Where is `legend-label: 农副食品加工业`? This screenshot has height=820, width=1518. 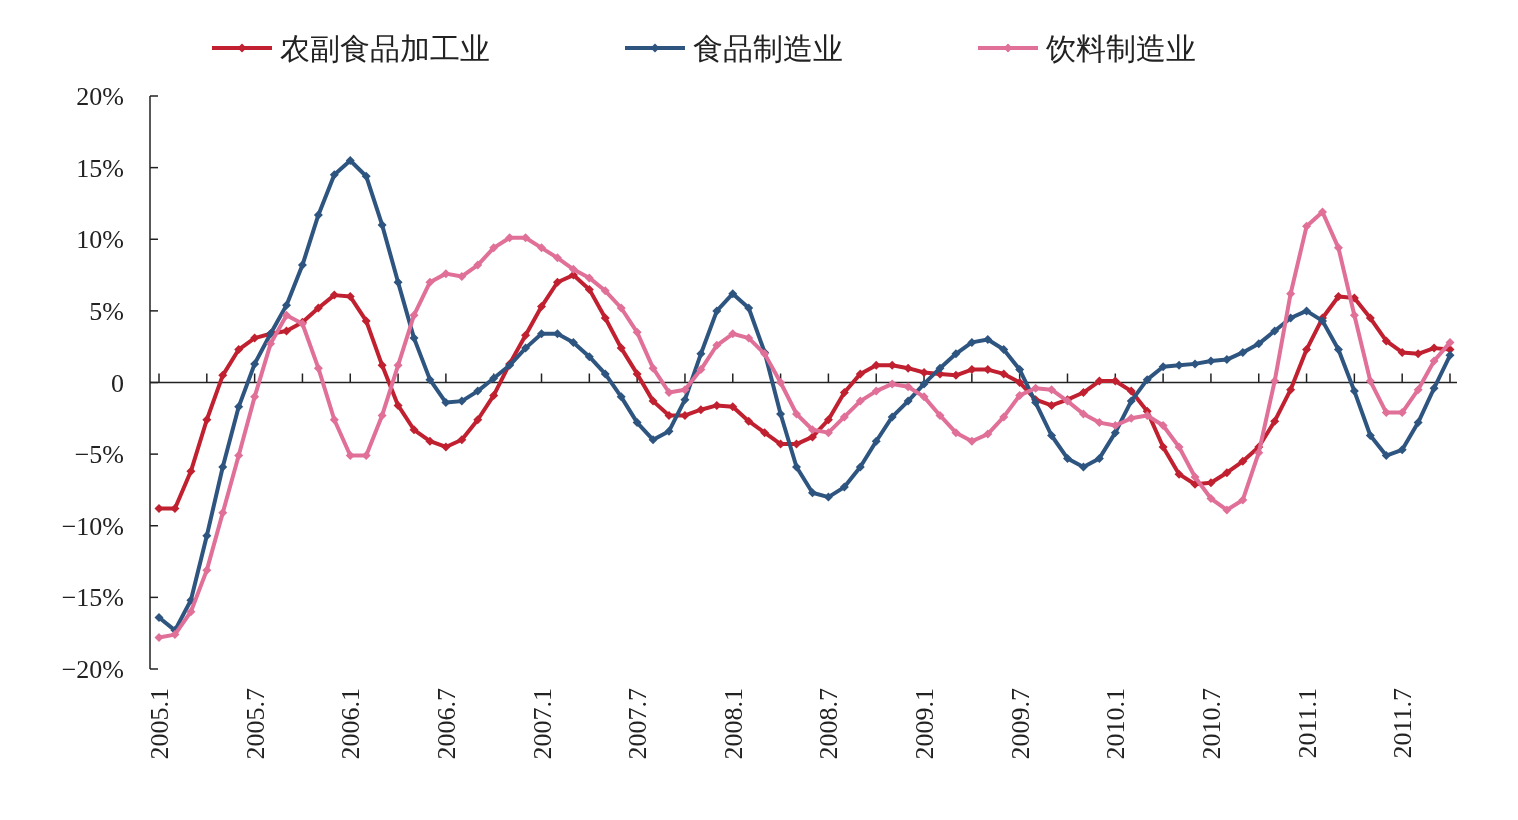 legend-label: 农副食品加工业 is located at coordinates (385, 48).